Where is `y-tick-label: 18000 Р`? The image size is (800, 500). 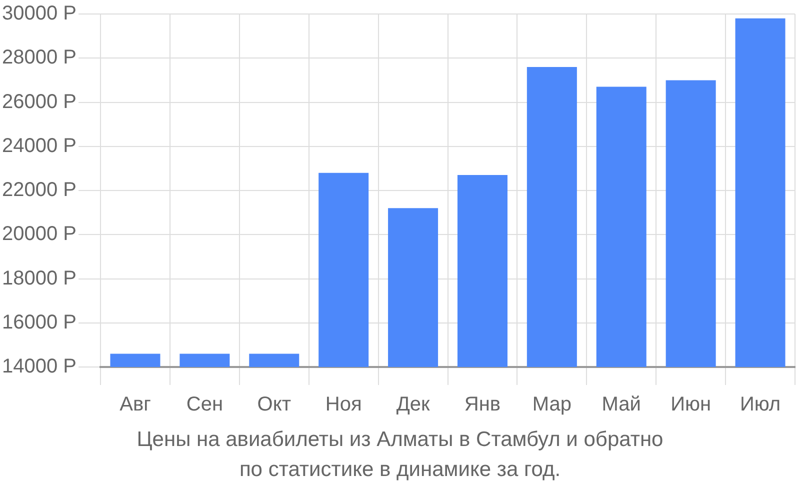
y-tick-label: 18000 Р is located at coordinates (39, 278).